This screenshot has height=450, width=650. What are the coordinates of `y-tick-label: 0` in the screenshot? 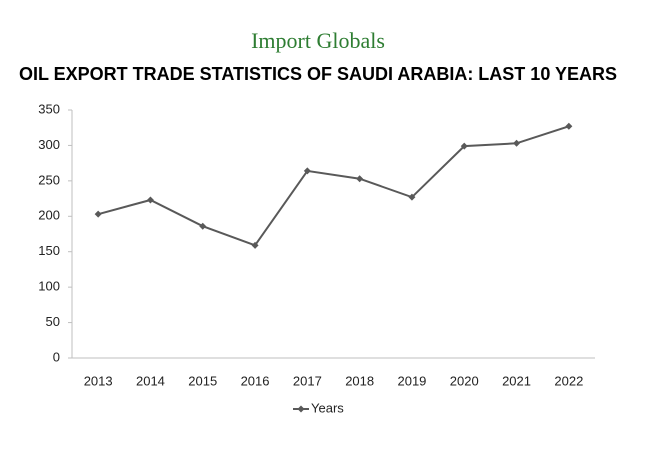 It's located at (56, 356).